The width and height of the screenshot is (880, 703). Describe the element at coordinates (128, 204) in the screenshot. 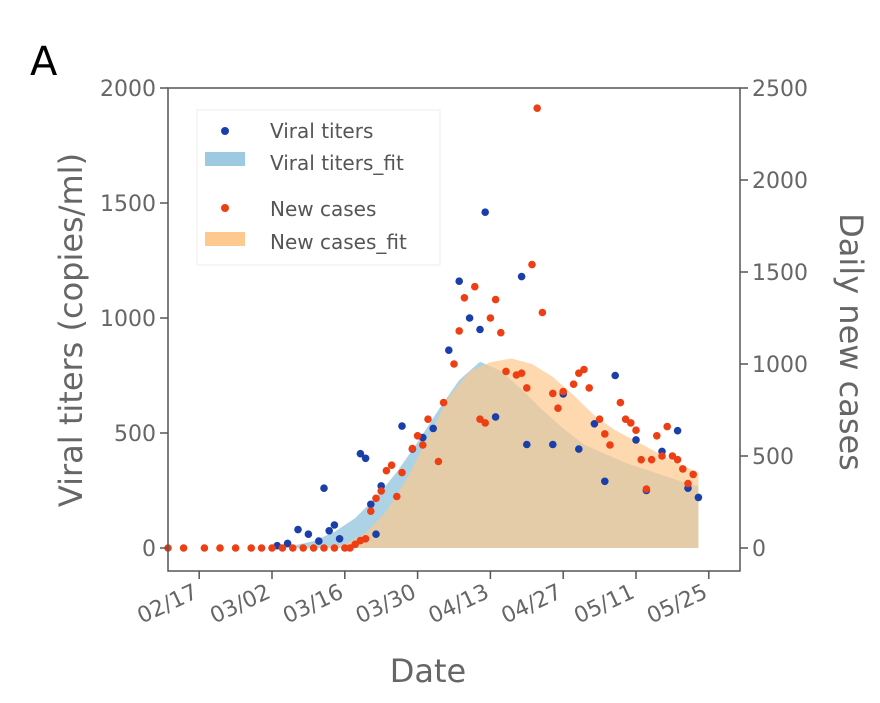

I see `left-tick-label: 1500` at that location.